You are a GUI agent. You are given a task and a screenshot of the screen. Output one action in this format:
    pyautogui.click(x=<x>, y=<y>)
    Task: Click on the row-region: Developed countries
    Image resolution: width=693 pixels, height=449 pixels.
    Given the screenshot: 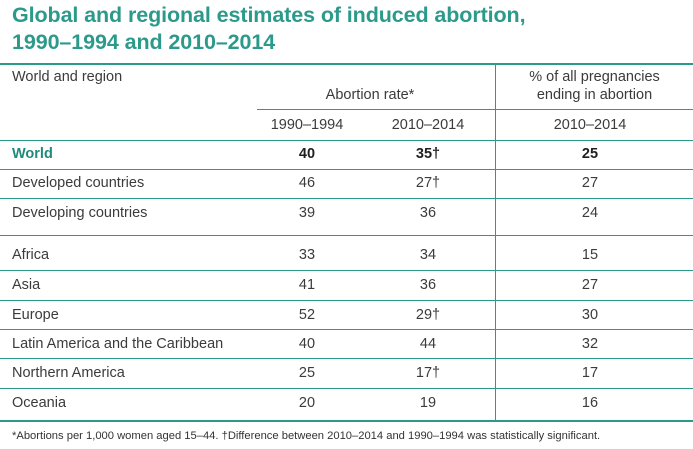 What is the action you would take?
    pyautogui.click(x=78, y=183)
    